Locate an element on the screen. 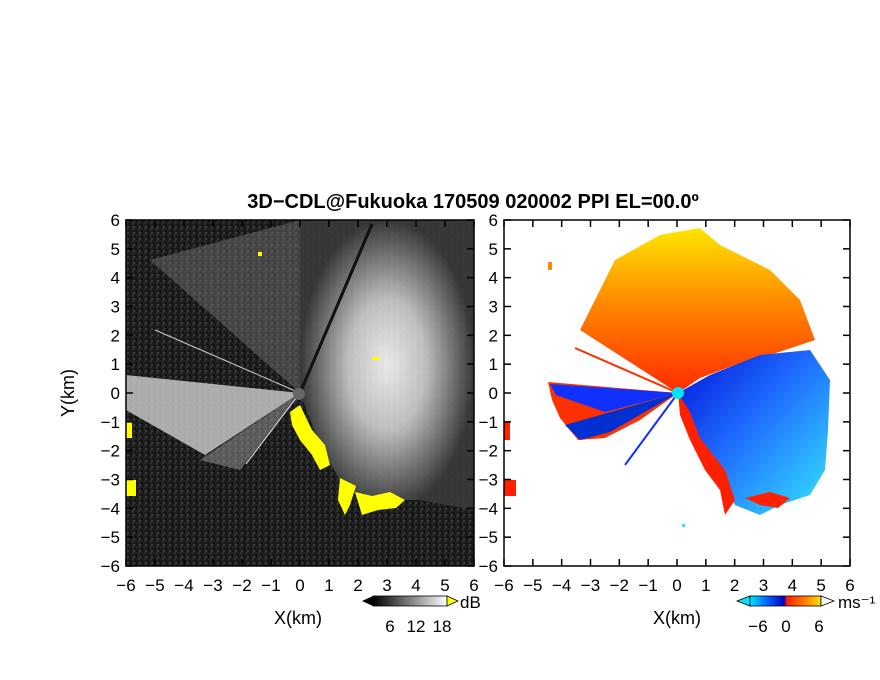 The image size is (880, 680). velocity-colorbar-unit: ms⁻¹ is located at coordinates (857, 602).